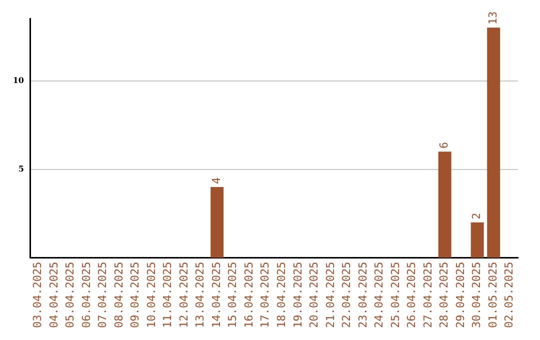 The width and height of the screenshot is (540, 340). What do you see at coordinates (37, 295) in the screenshot?
I see `x-tick-label: 03.04.2025` at bounding box center [37, 295].